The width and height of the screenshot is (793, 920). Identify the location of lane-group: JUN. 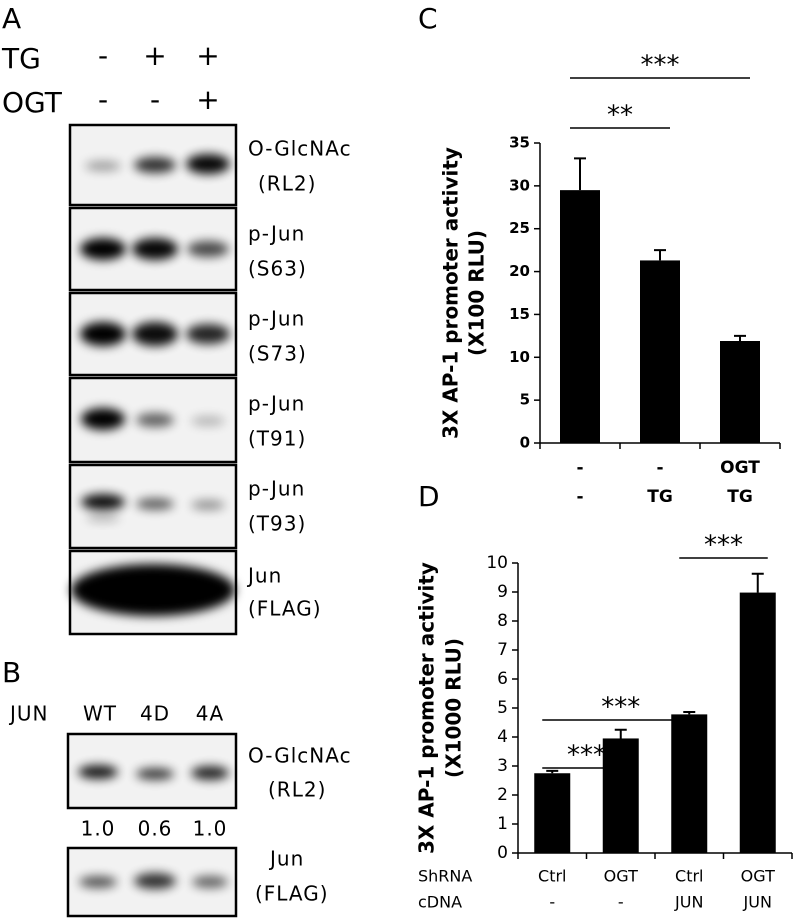
(28, 714).